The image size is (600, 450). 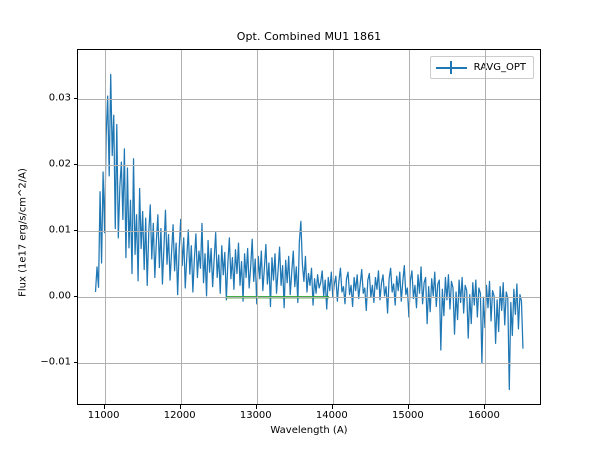 I want to click on legend-label-ravg-opt: RAVG_OPT, so click(x=499, y=67).